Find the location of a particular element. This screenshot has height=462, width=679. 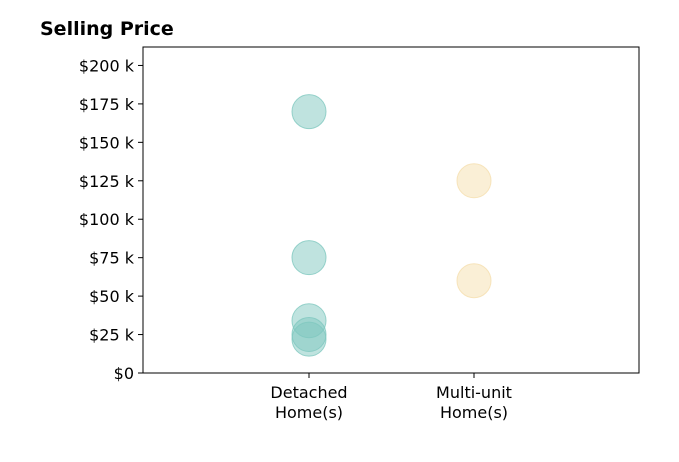

x-tick-label: Multi-unit Home(s) is located at coordinates (474, 402).